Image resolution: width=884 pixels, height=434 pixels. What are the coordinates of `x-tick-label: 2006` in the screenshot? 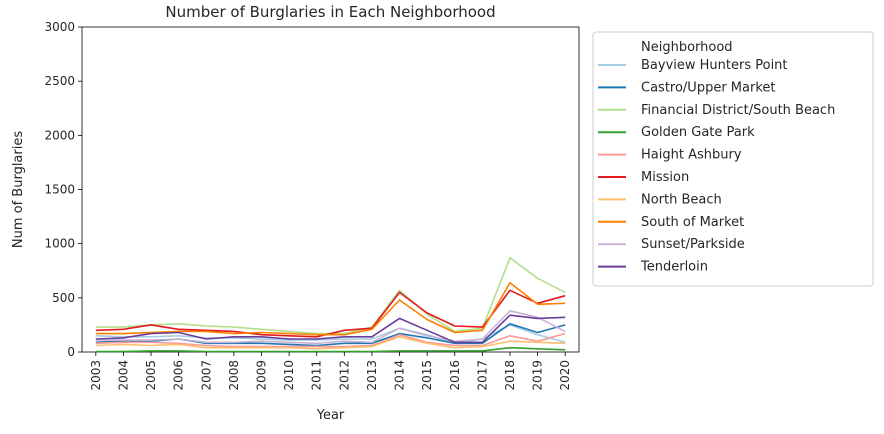 It's located at (179, 375).